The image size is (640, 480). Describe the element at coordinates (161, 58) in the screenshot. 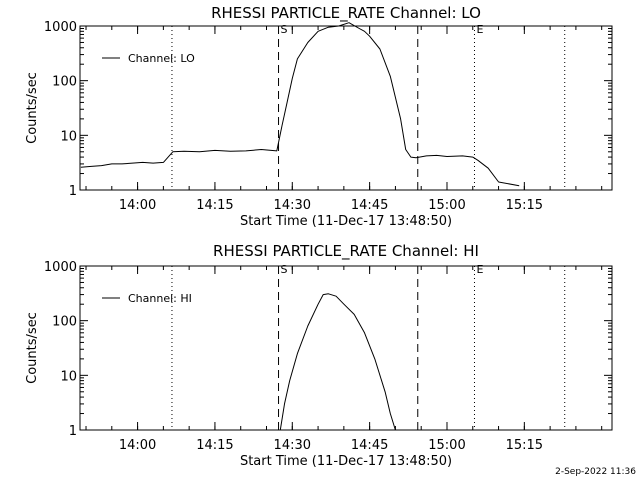

I see `legend-label: Channel: LO` at that location.